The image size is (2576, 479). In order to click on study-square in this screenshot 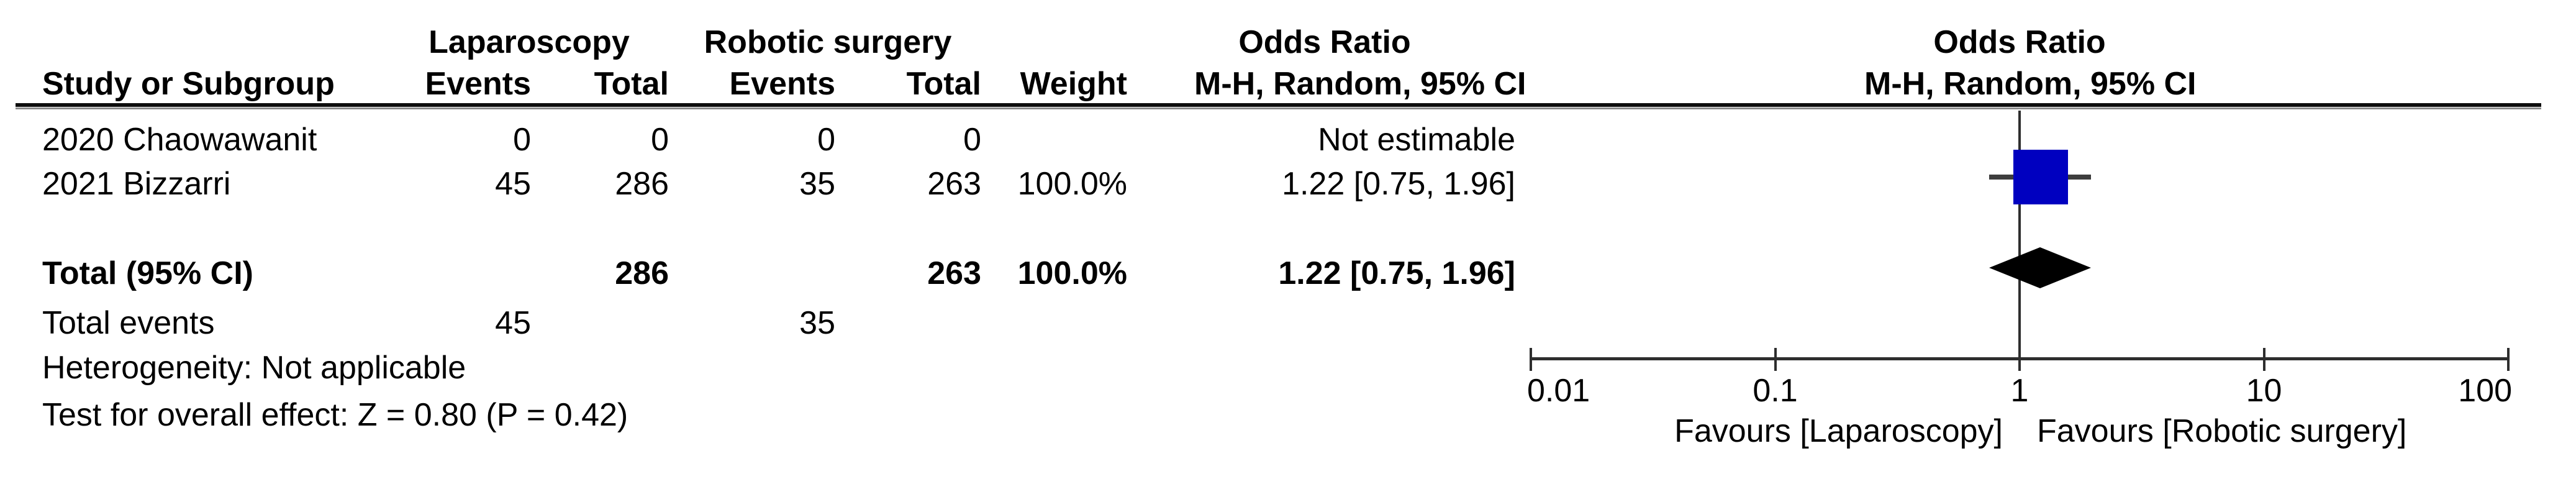, I will do `click(2040, 177)`.